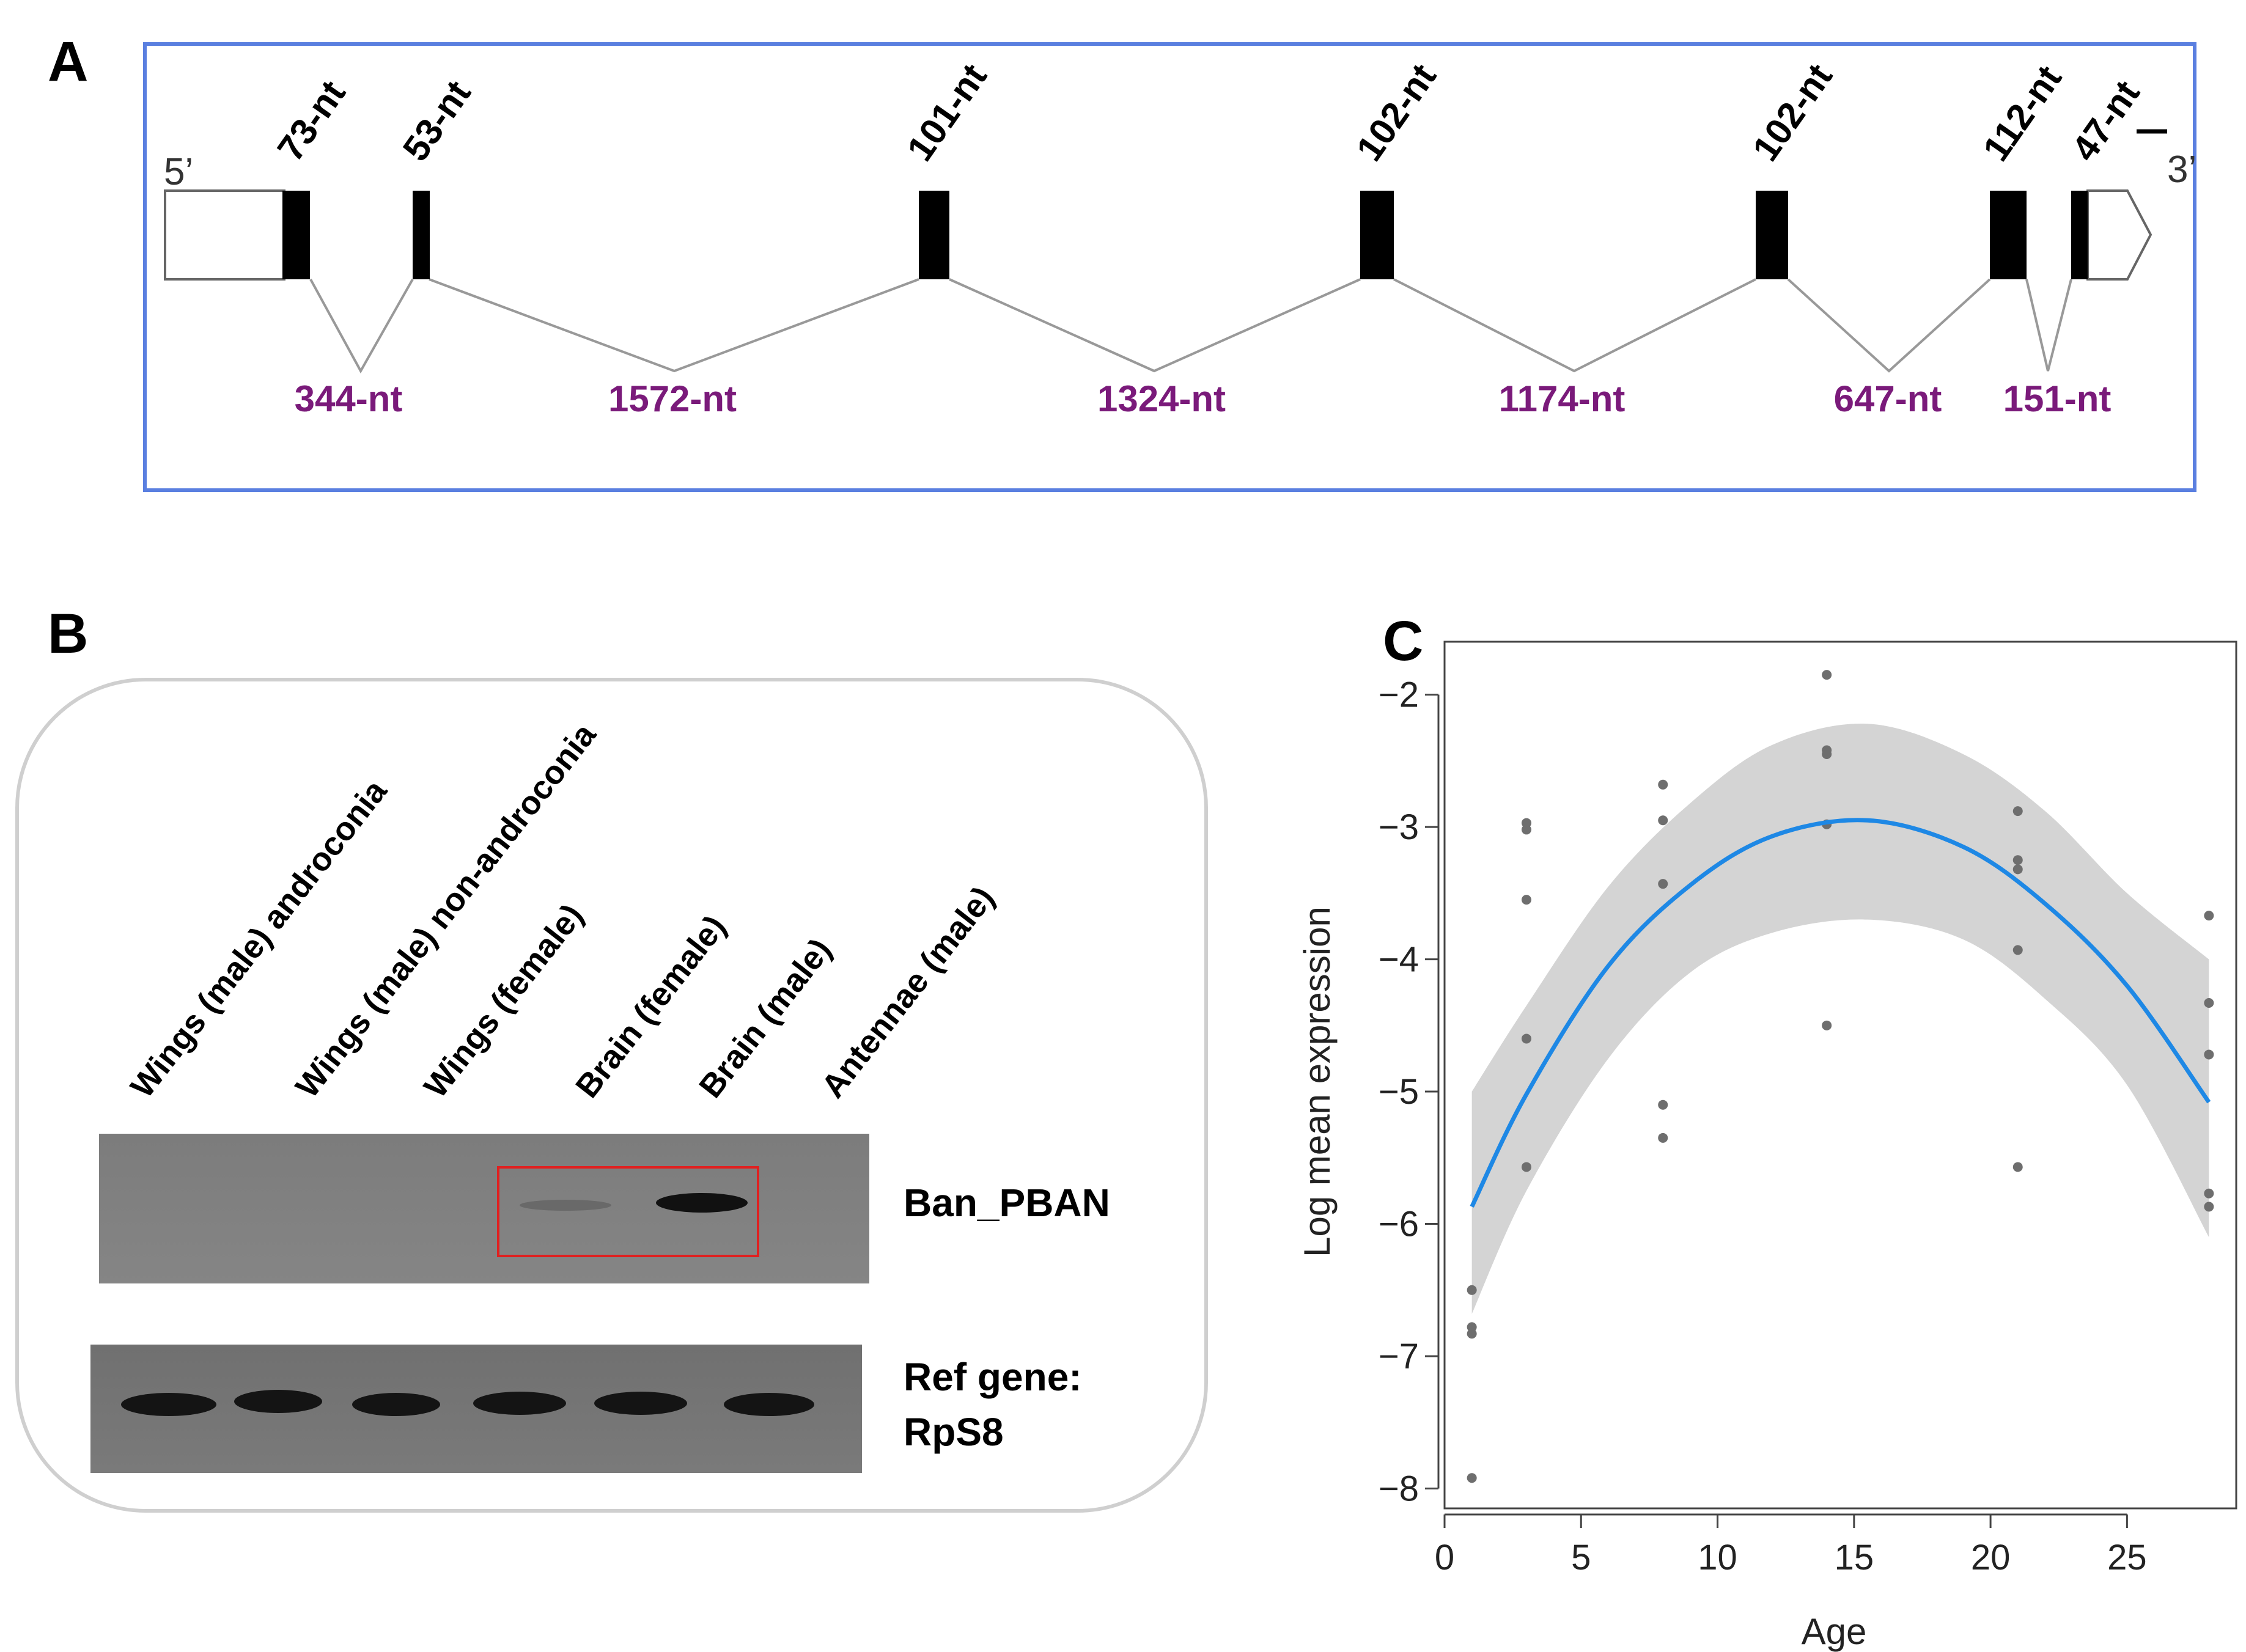  I want to click on fit-line-layer, so click(1841, 1013).